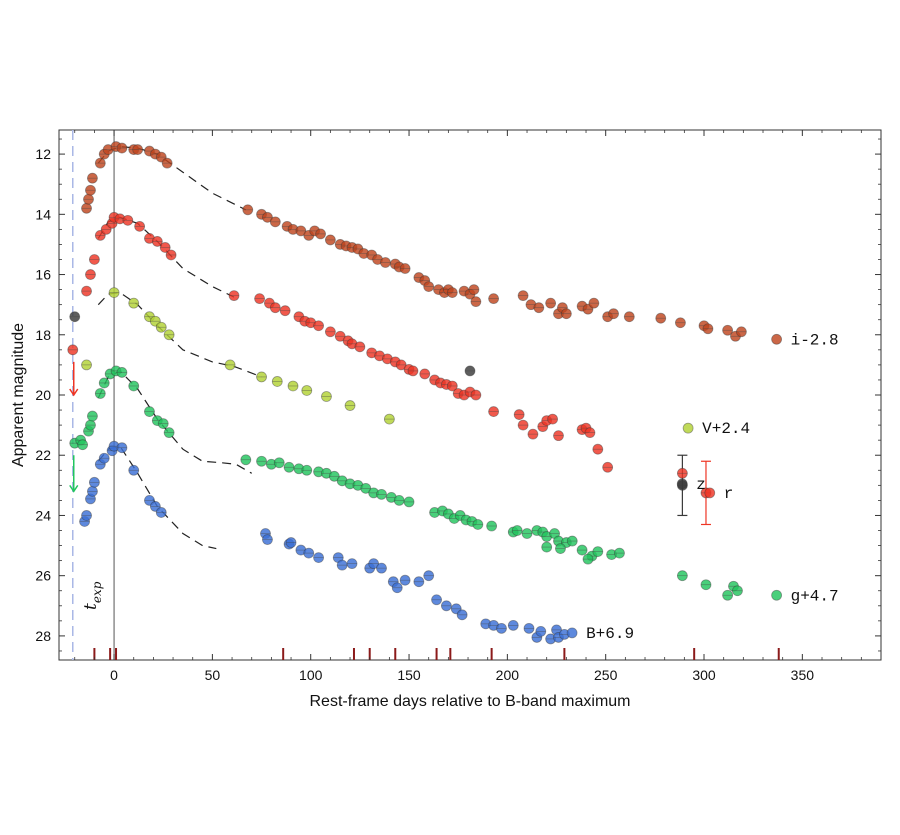 The height and width of the screenshot is (835, 900). I want to click on x-tick-label-2: 100, so click(311, 675).